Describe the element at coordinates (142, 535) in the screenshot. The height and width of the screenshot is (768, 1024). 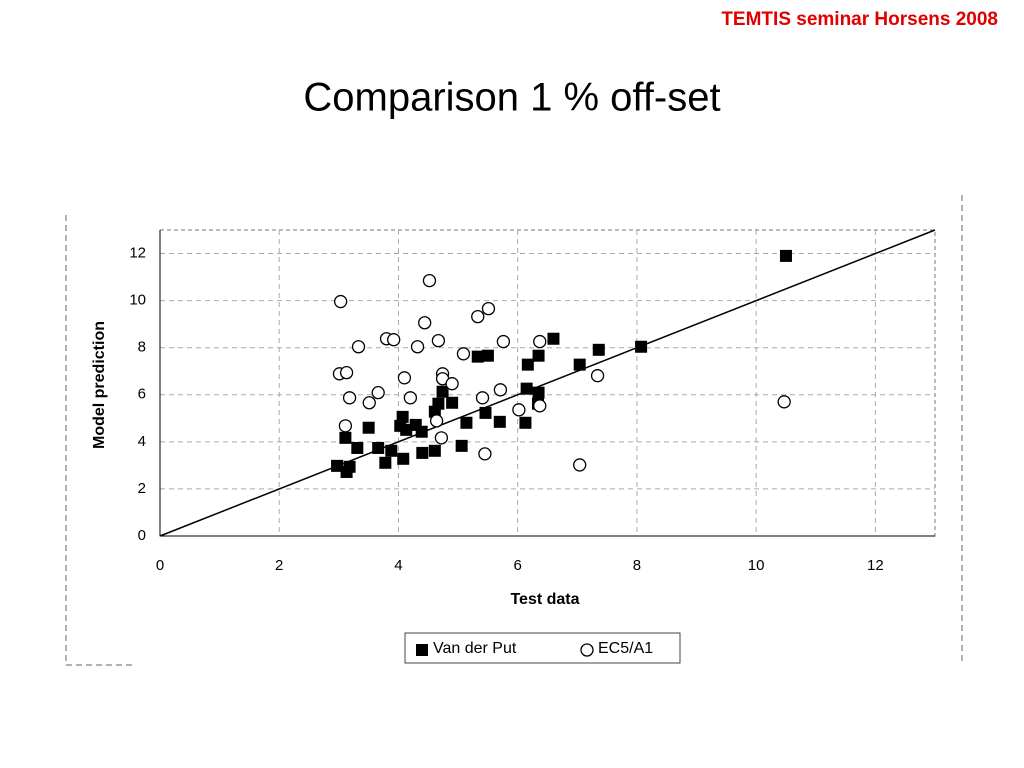
I see `y-tick-label: 0` at that location.